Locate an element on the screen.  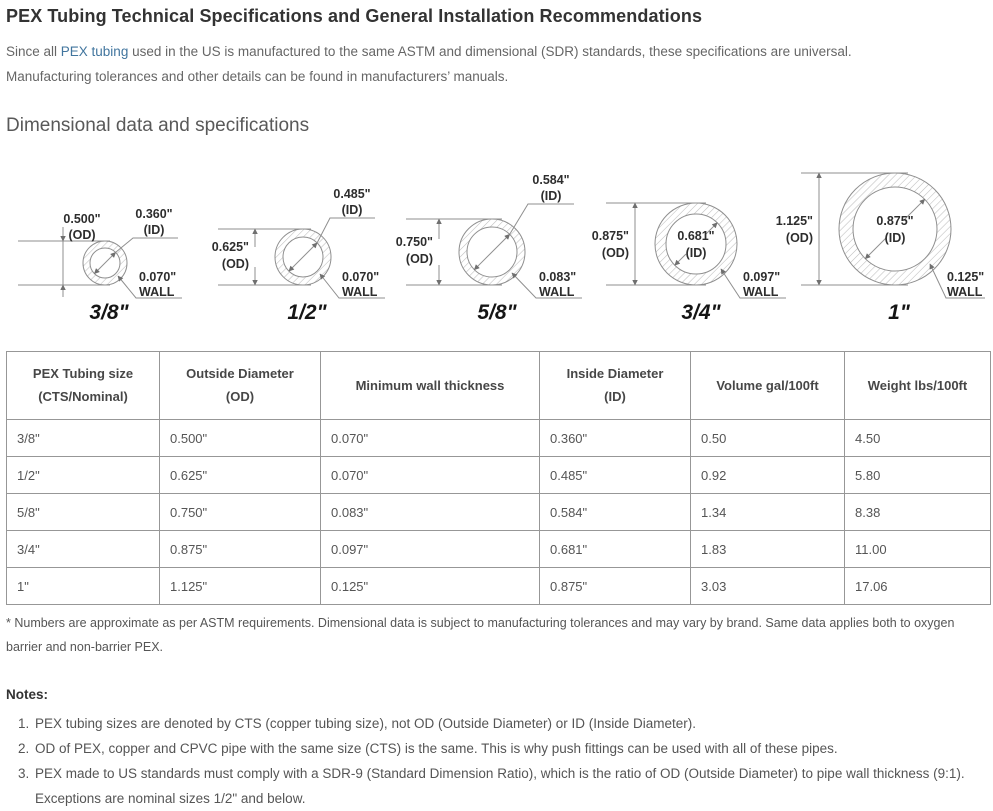
col-header-id: Inside Diameter (ID) is located at coordinates (615, 385).